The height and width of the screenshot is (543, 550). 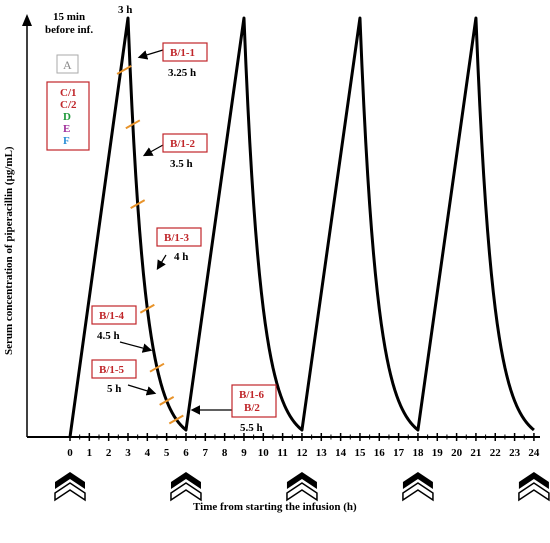 What do you see at coordinates (68, 93) in the screenshot?
I see `legend-item-c1: C/1` at bounding box center [68, 93].